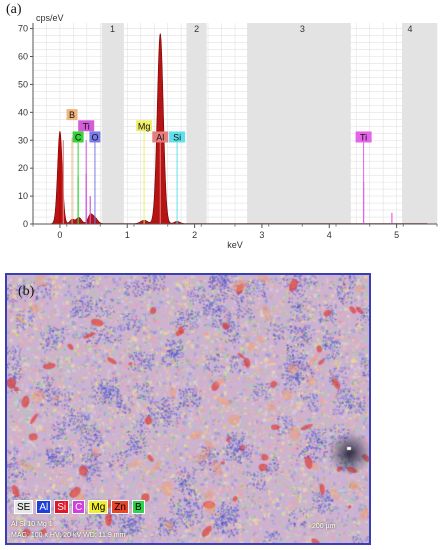  Describe the element at coordinates (261, 235) in the screenshot. I see `x-tick-label: 3` at that location.